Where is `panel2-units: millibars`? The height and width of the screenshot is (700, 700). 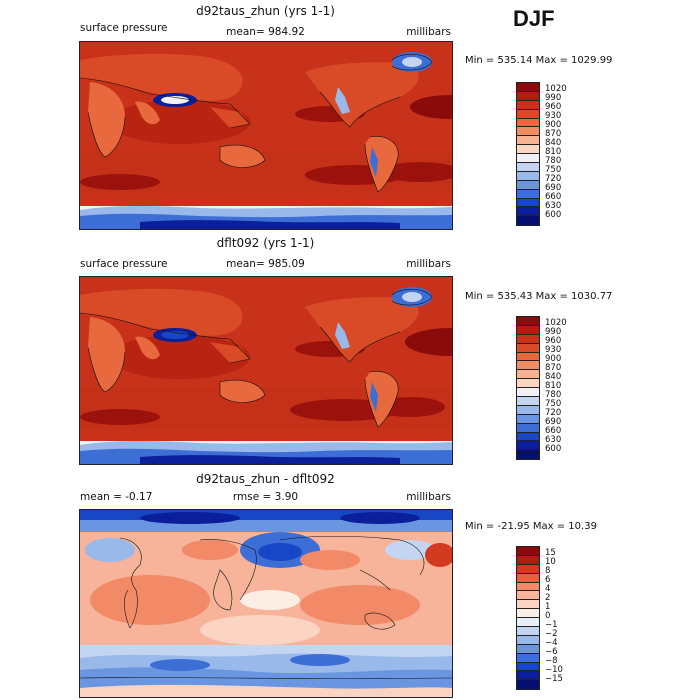
panel2-units: millibars is located at coordinates (428, 264).